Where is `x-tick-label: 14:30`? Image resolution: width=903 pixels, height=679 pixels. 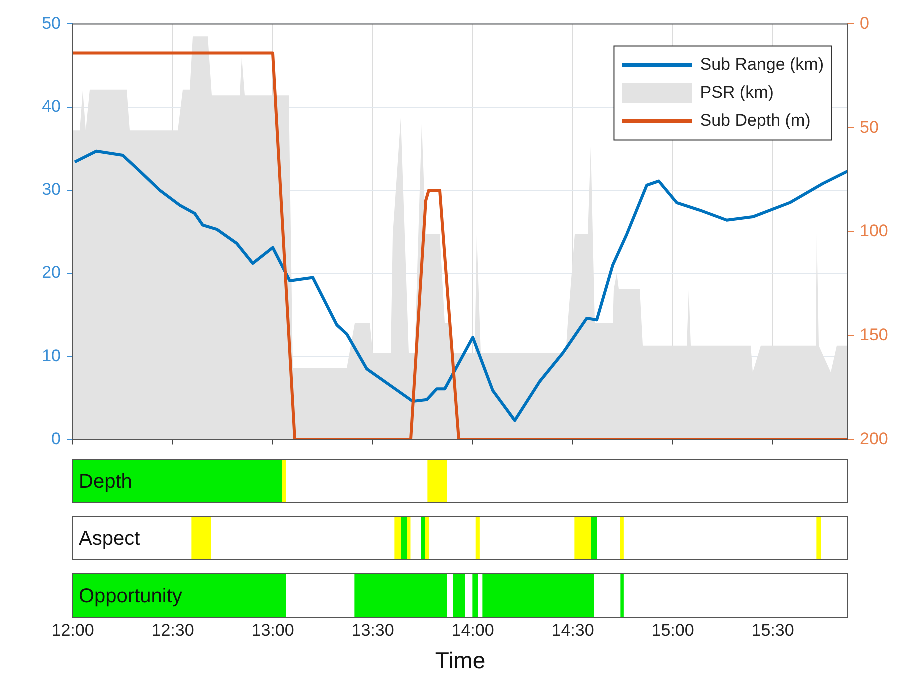
x-tick-label: 14:30 is located at coordinates (573, 630).